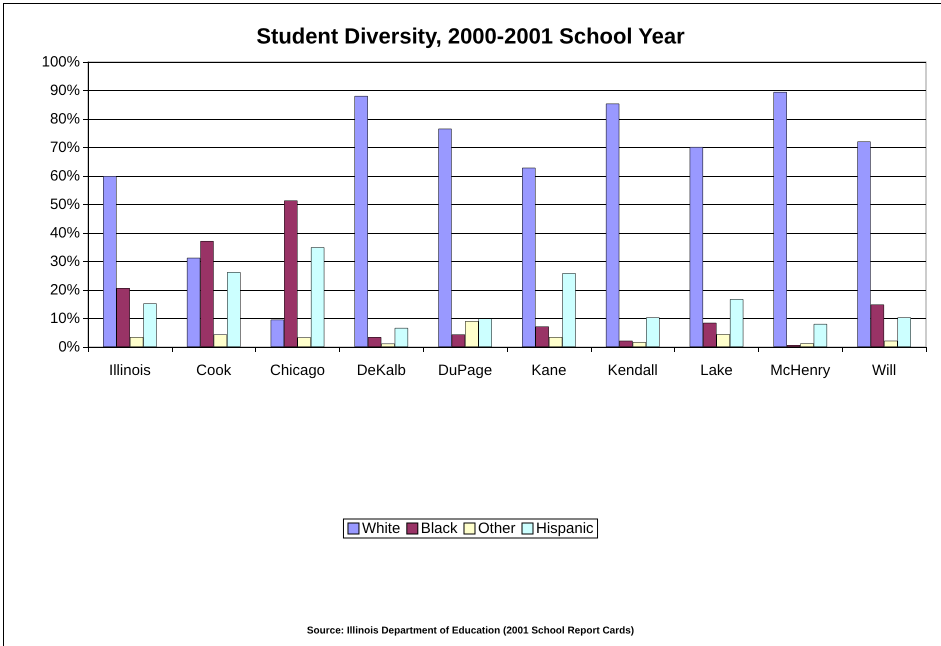 The width and height of the screenshot is (941, 646). Describe the element at coordinates (465, 370) in the screenshot. I see `x-tick-label: DuPage` at that location.